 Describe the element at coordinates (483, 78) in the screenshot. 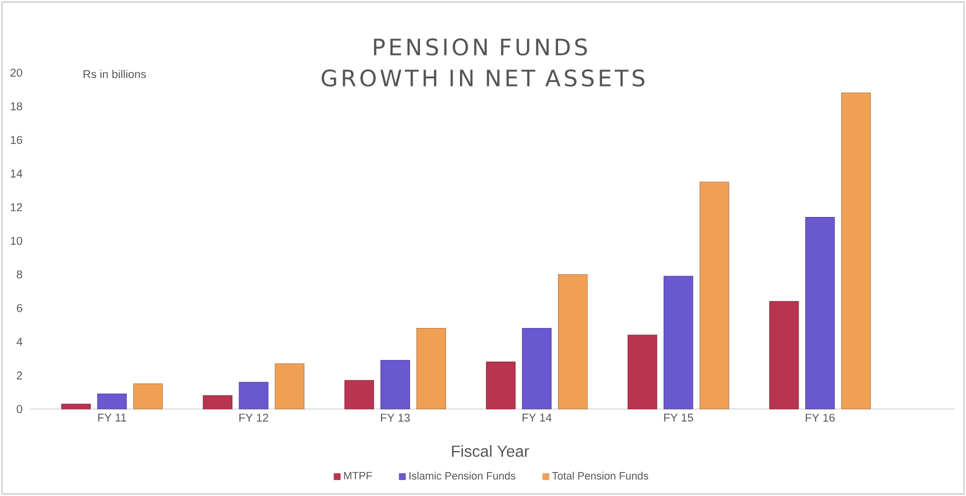

I see `chart-subtitle: GROWTH IN NET ASSETS` at that location.